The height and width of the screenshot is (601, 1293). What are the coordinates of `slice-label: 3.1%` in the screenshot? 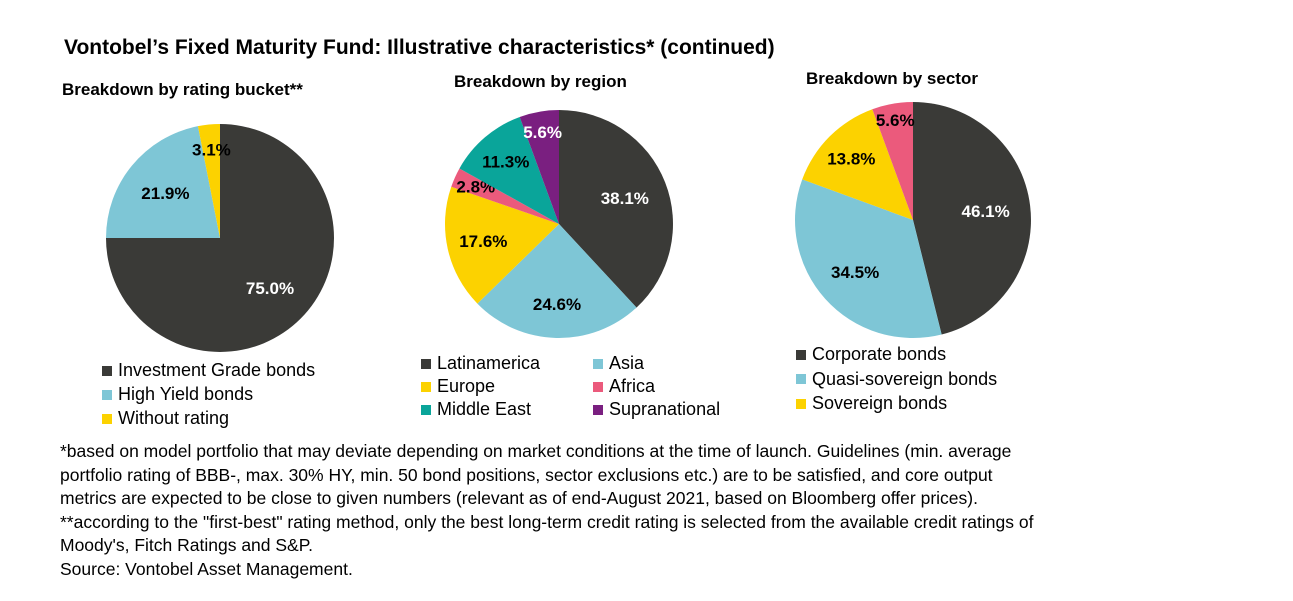 It's located at (211, 150).